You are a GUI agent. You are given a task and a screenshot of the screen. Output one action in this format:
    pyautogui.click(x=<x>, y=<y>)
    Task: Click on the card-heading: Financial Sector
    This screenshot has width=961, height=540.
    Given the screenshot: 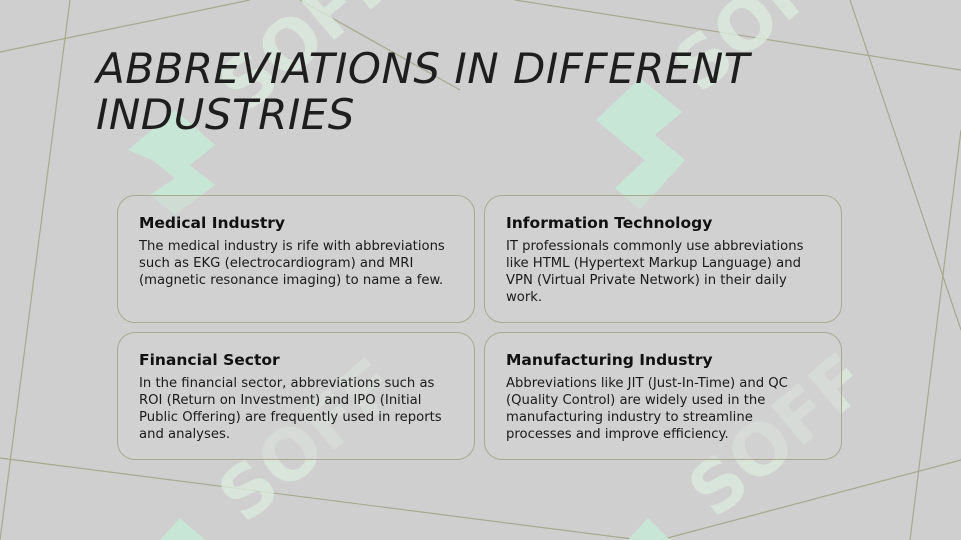 What is the action you would take?
    pyautogui.click(x=209, y=360)
    